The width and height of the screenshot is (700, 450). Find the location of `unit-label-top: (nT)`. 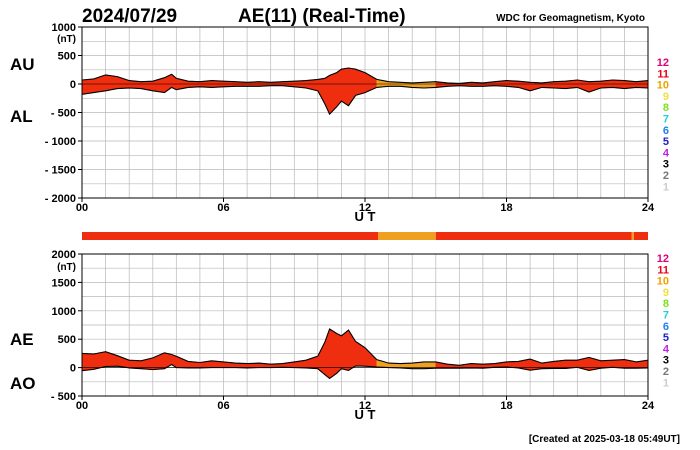

unit-label-top: (nT) is located at coordinates (66, 39).